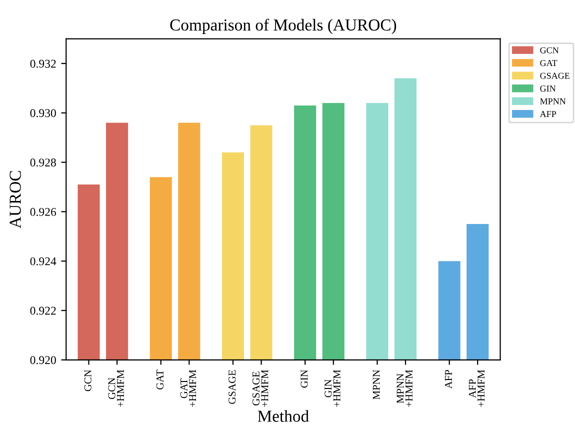 The width and height of the screenshot is (575, 431). I want to click on x-tick-label: GAT +HMFM, so click(188, 388).